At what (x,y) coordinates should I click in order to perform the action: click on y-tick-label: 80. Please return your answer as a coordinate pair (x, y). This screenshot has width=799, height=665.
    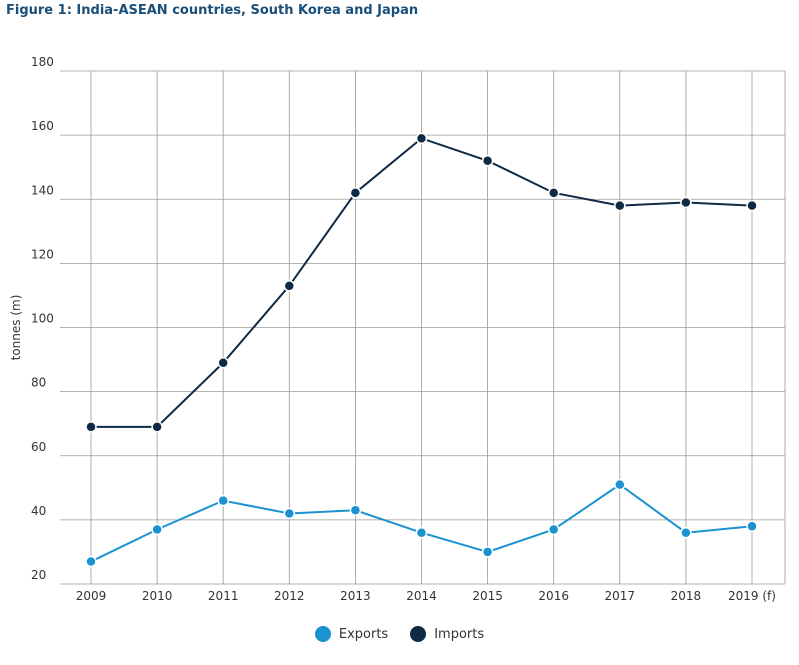
    Looking at the image, I should click on (38, 383).